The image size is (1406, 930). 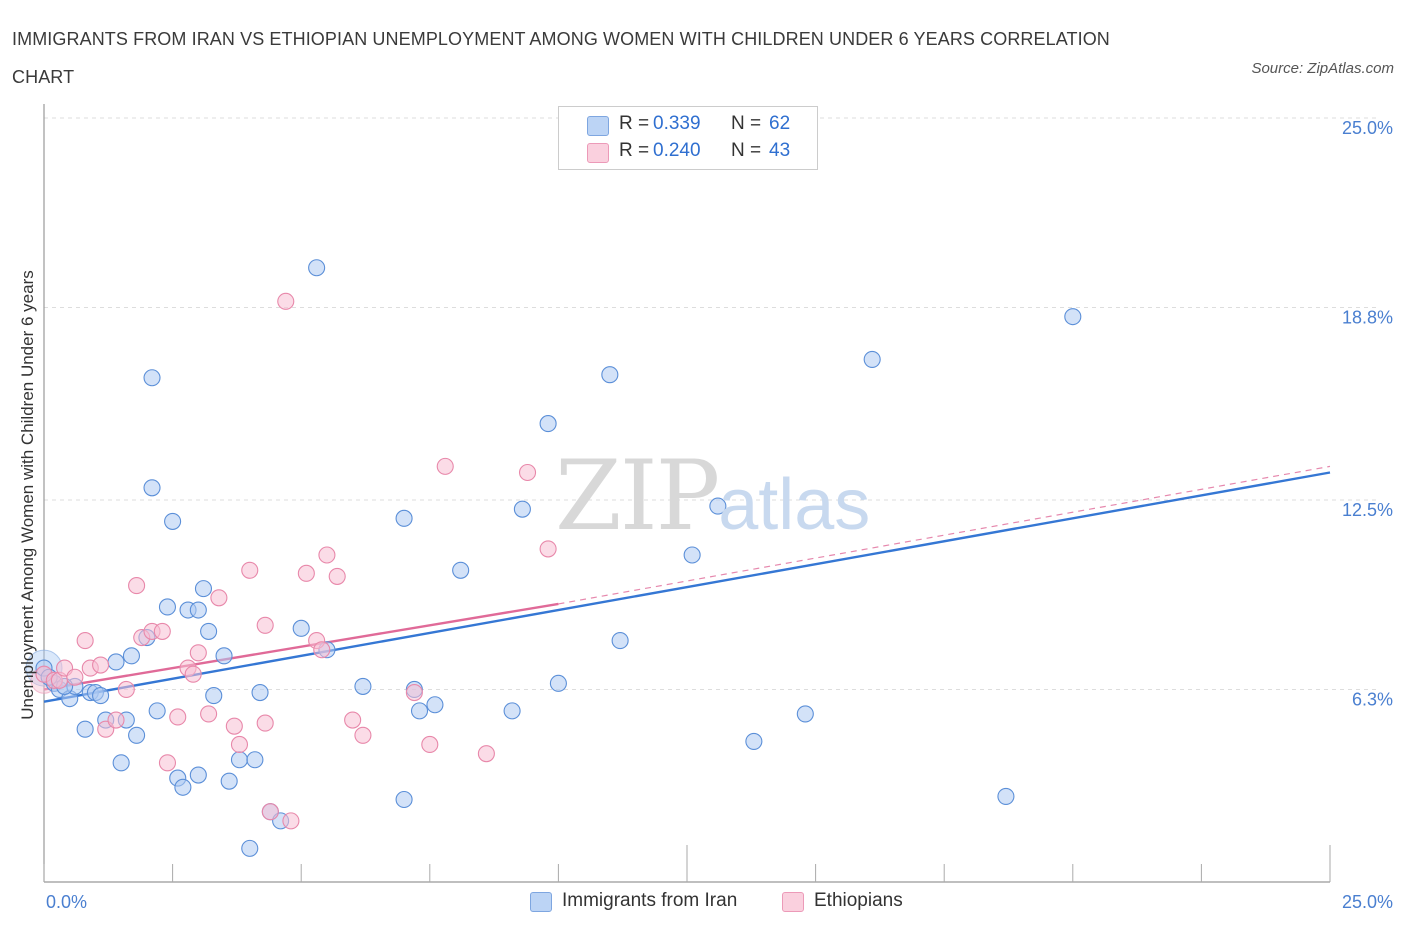 What do you see at coordinates (1372, 699) in the screenshot?
I see `y-tick-label: 6.3%` at bounding box center [1372, 699].